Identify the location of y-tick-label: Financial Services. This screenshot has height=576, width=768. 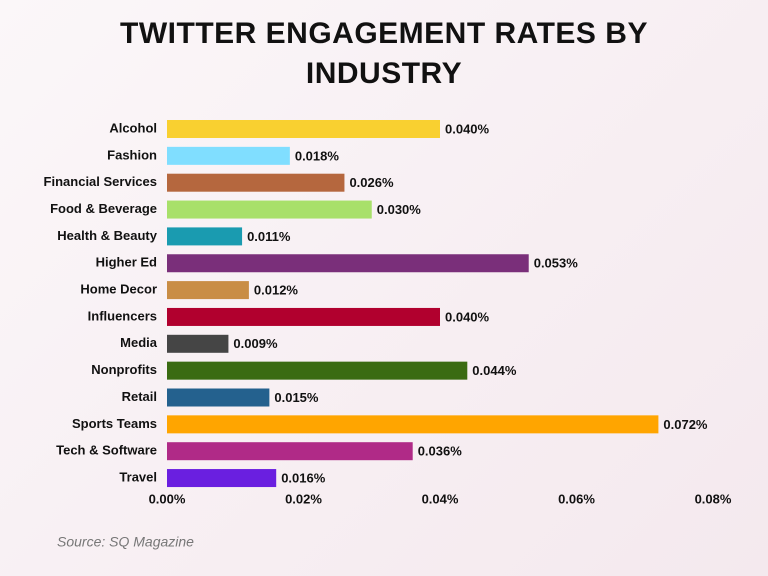
(100, 181).